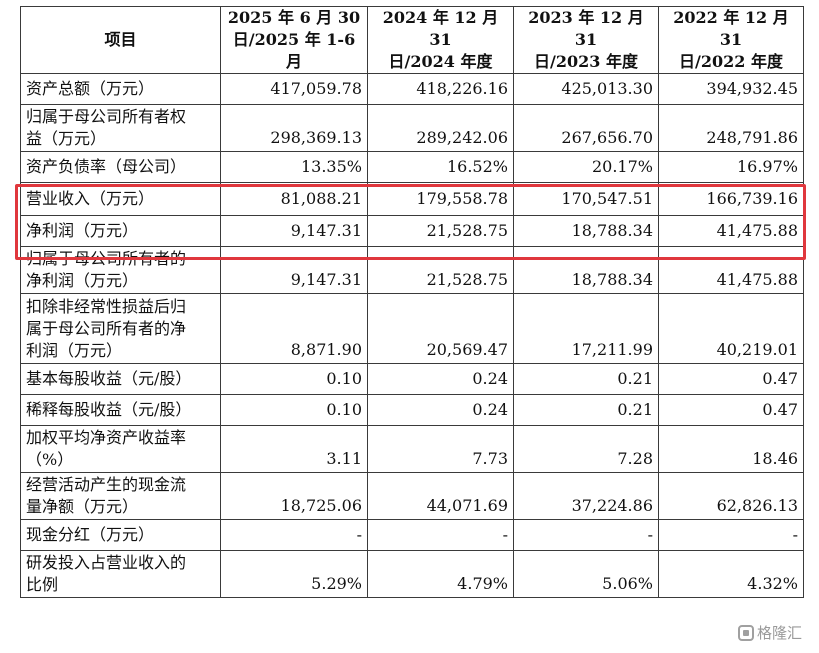  What do you see at coordinates (294, 167) in the screenshot?
I see `row-value: 13.35%` at bounding box center [294, 167].